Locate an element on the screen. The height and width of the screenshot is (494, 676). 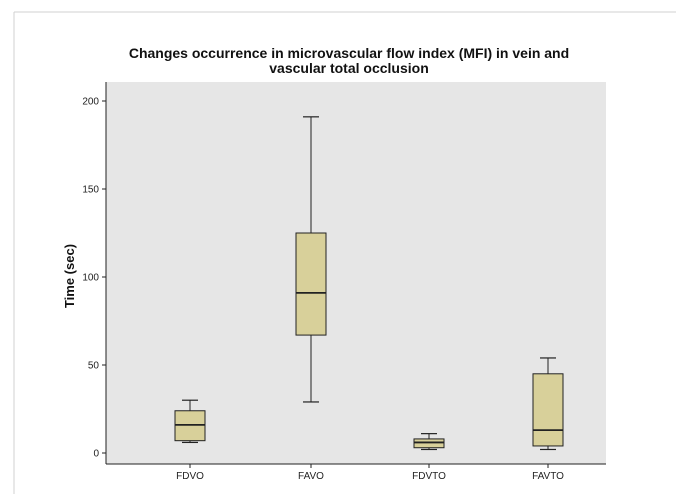
box-fdvto is located at coordinates (429, 442).